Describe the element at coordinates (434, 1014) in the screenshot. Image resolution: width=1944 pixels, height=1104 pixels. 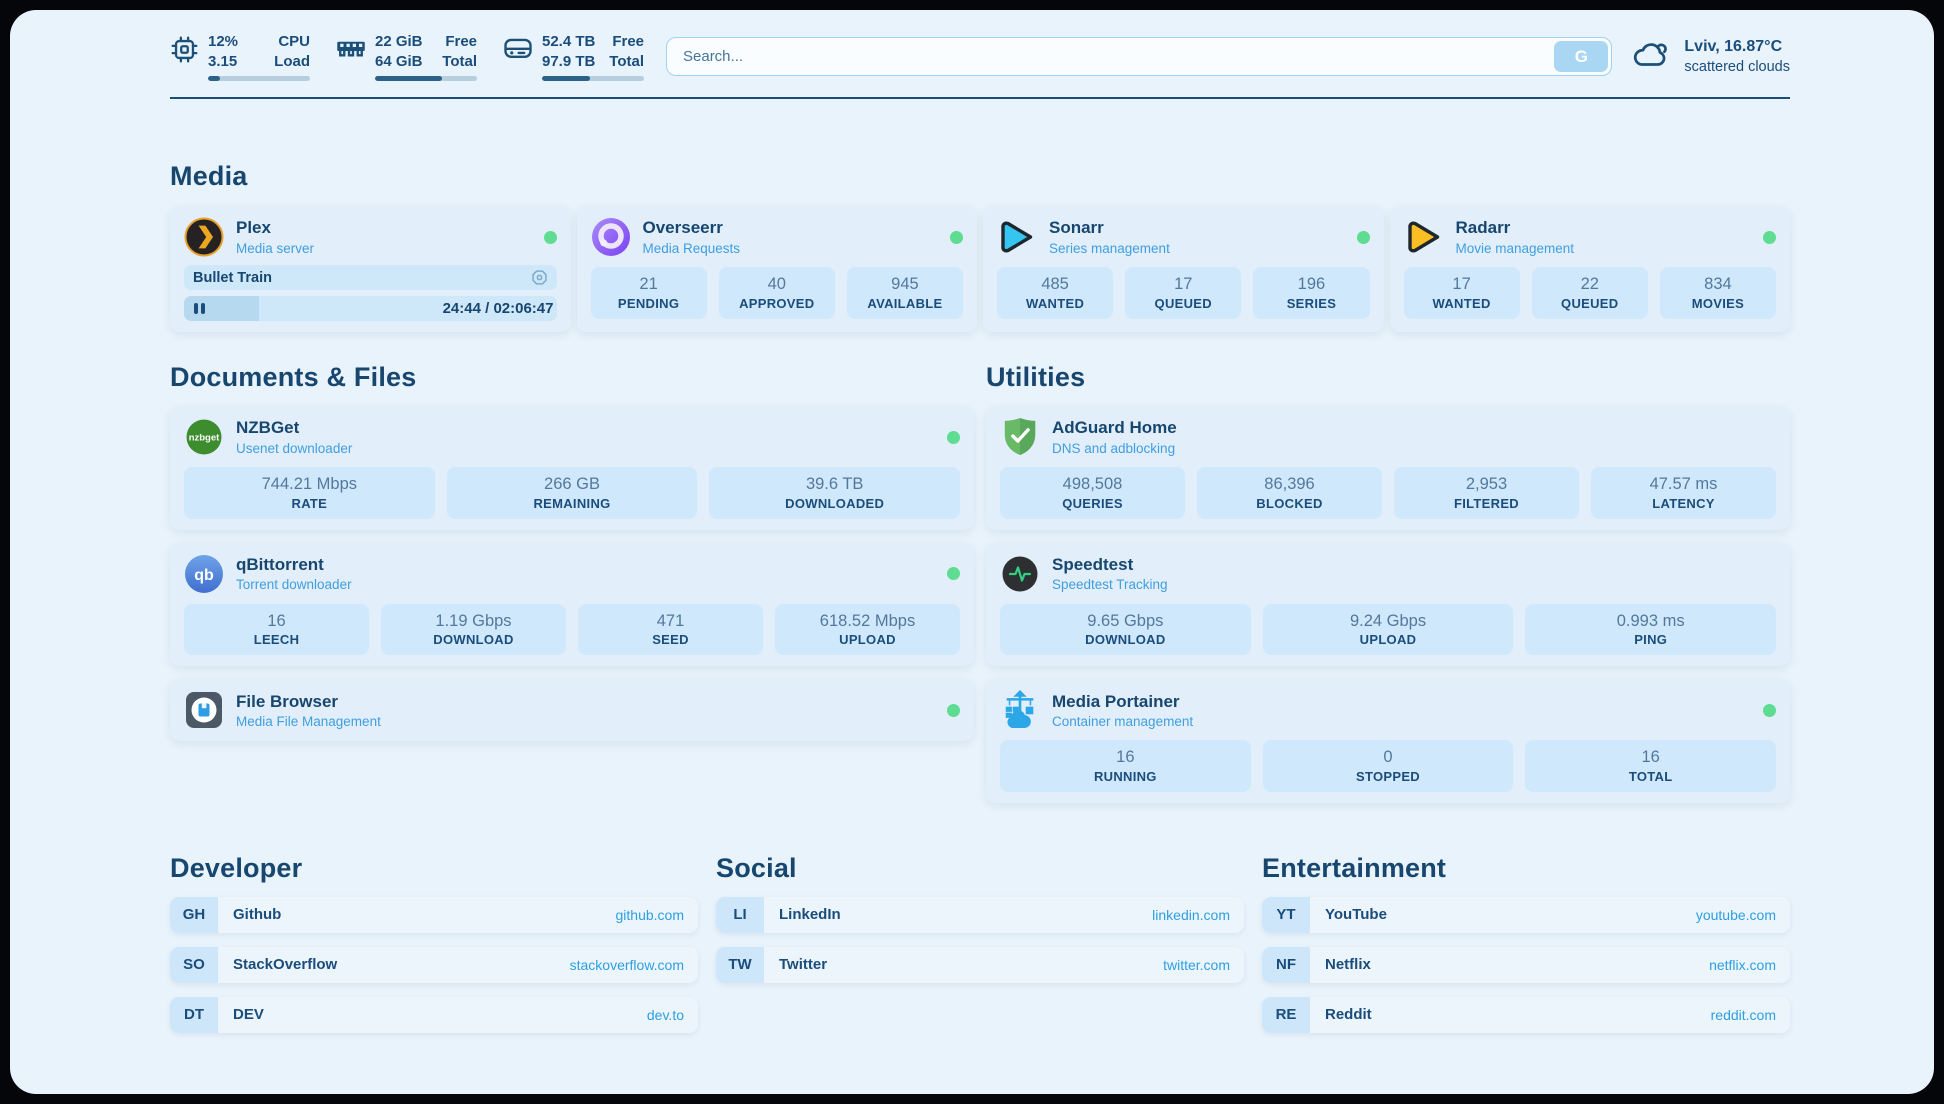
I see `bookmark-dev: DT DEV dev.to` at that location.